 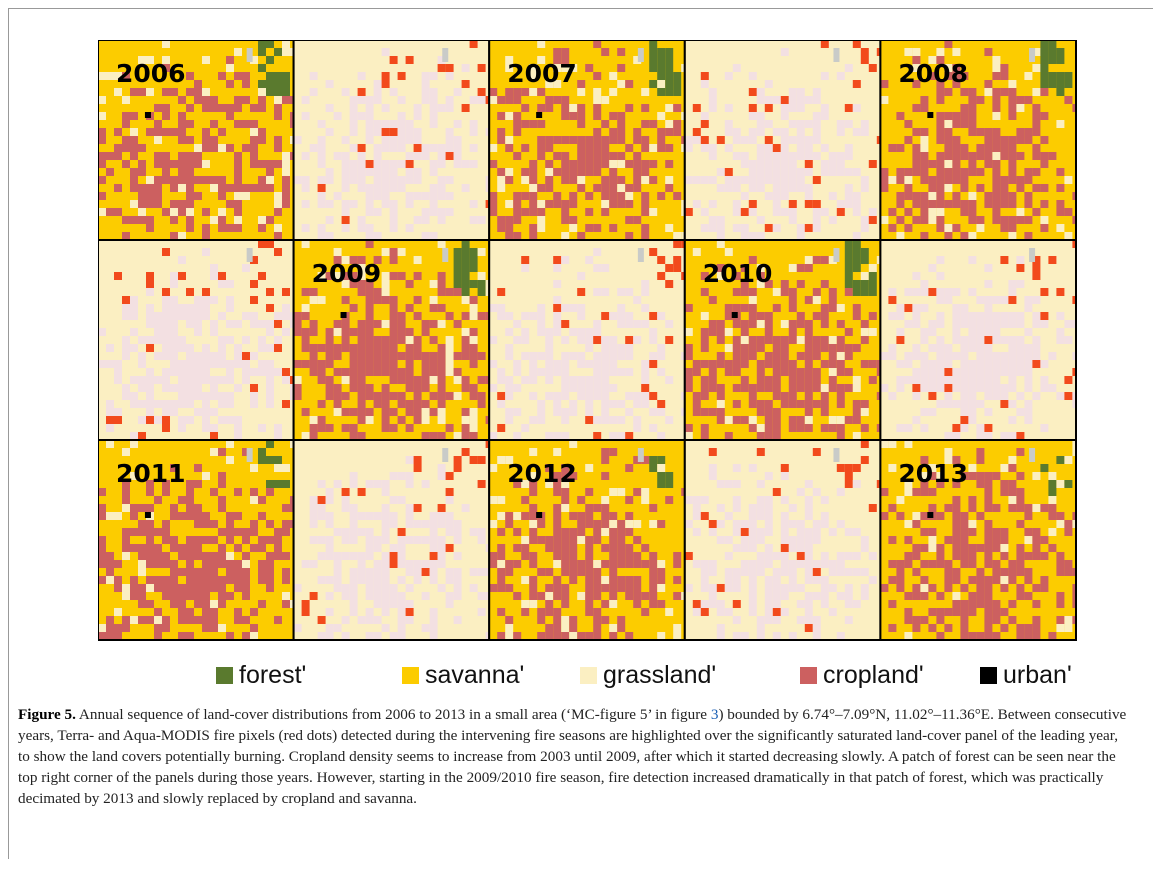 What do you see at coordinates (1026, 675) in the screenshot?
I see `legend-item: urban'` at bounding box center [1026, 675].